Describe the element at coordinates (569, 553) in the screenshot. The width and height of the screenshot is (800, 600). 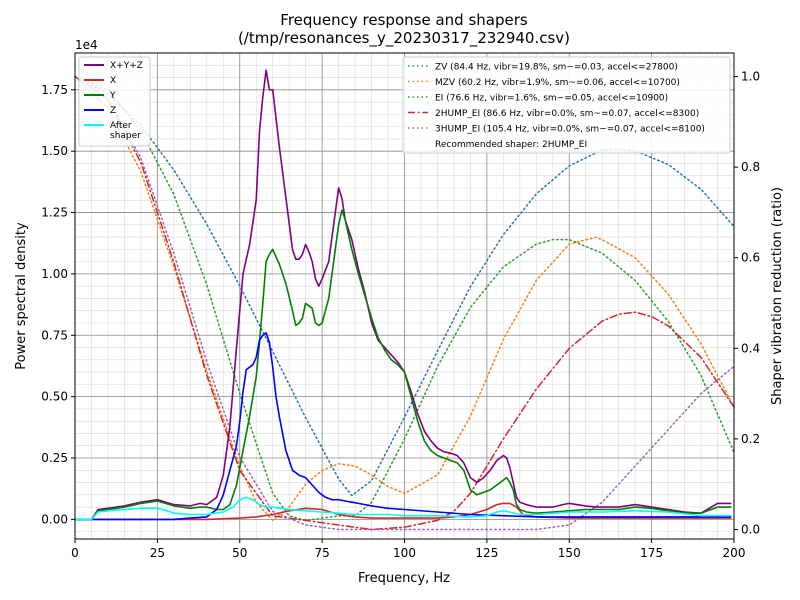
I see `x-tick-label: 150` at that location.